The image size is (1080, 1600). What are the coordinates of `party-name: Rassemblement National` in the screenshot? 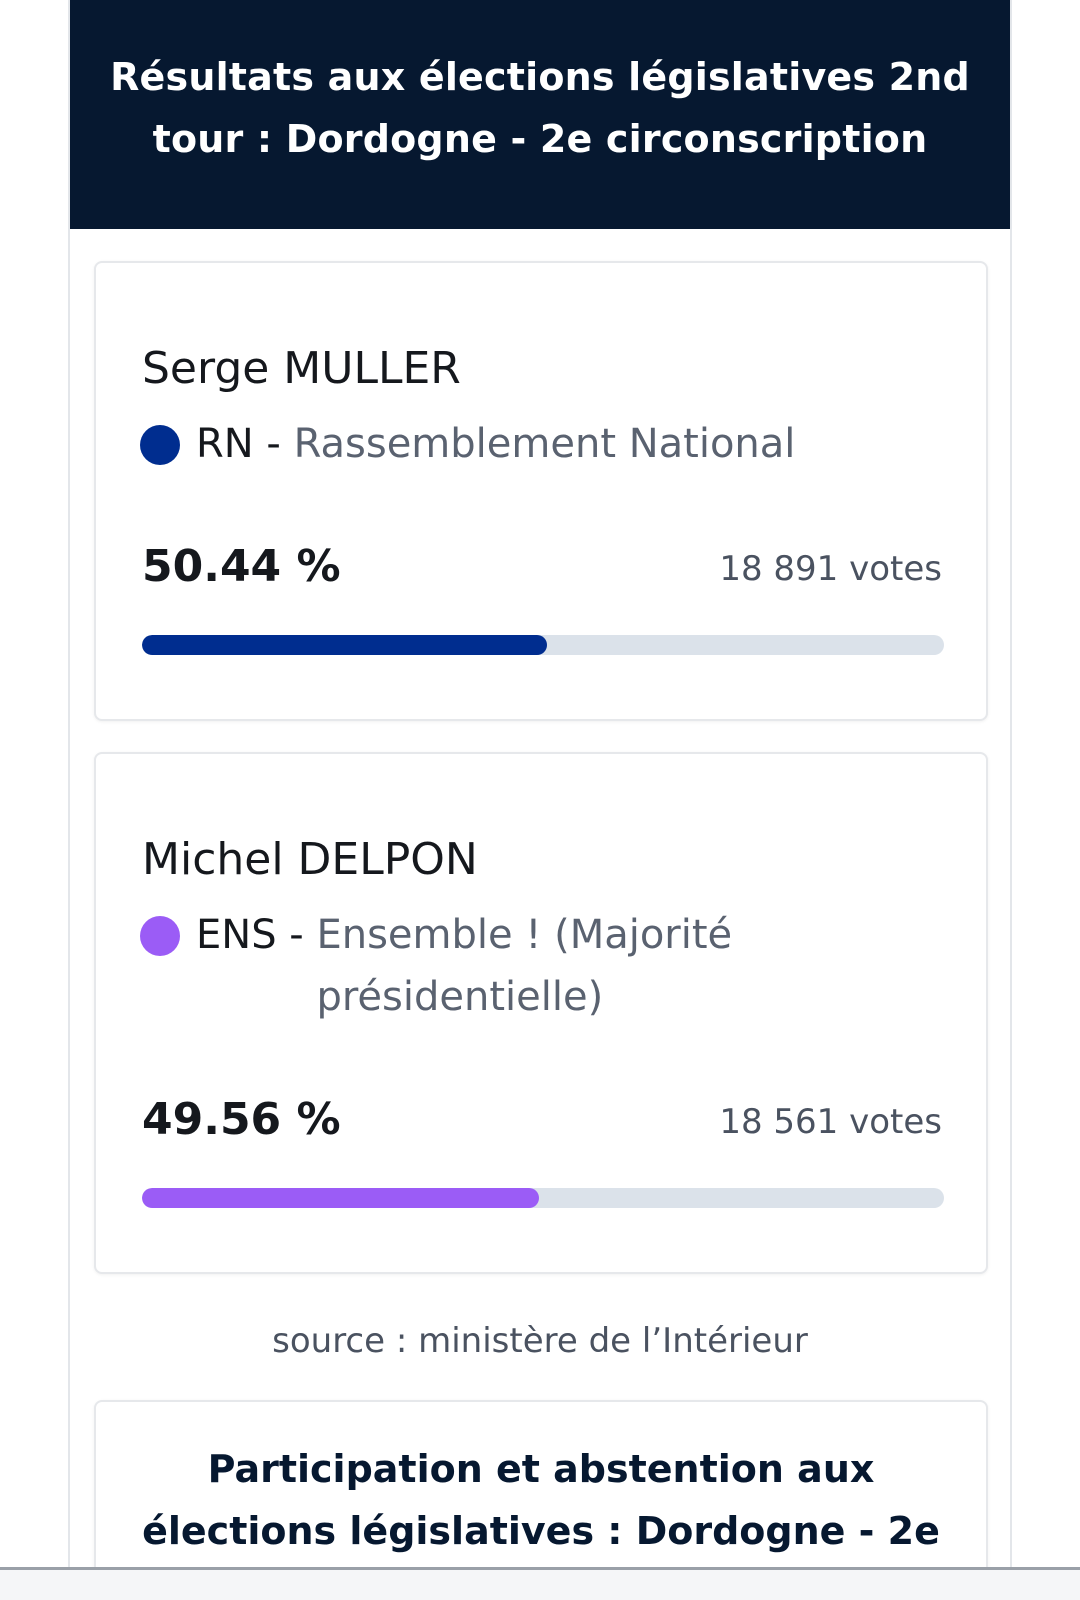 It's located at (544, 444).